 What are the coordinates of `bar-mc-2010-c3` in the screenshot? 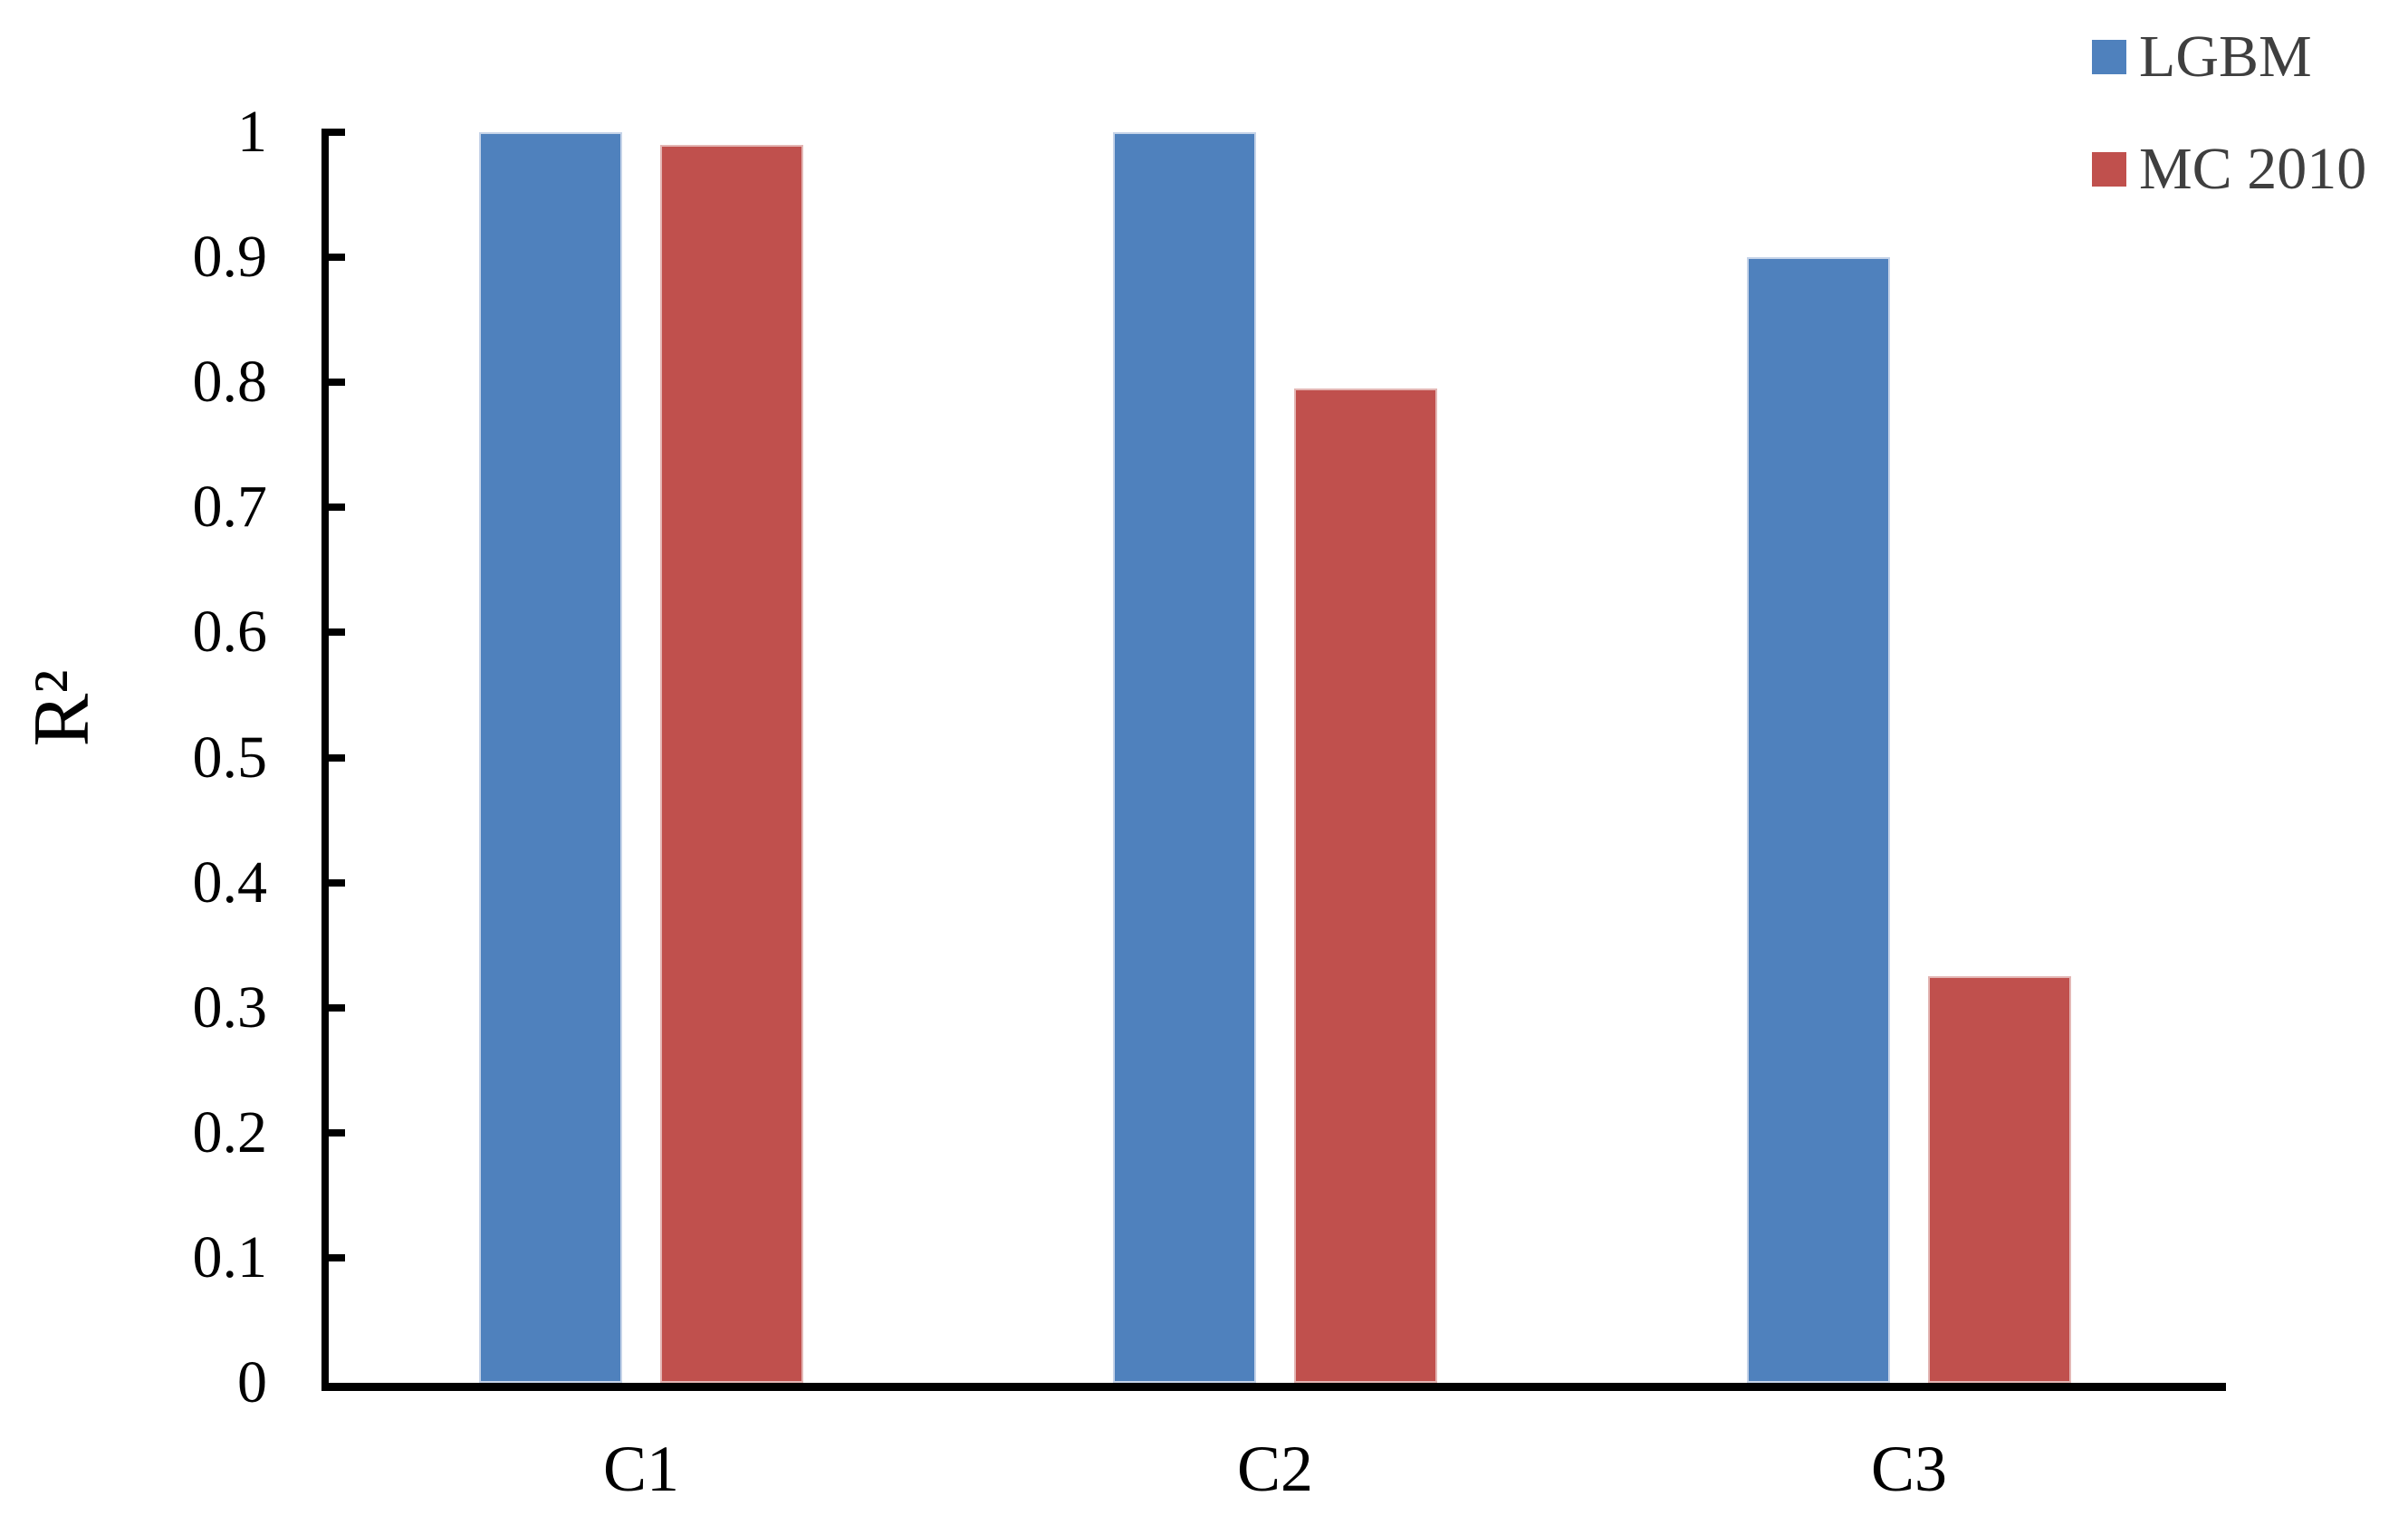 It's located at (2000, 1179).